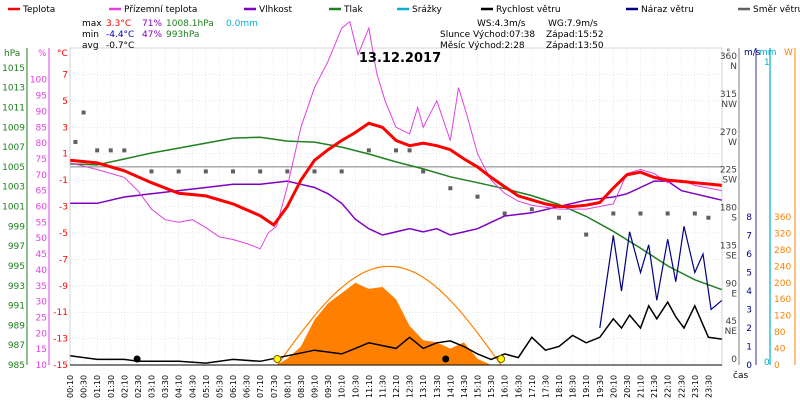 The width and height of the screenshot is (800, 400). I want to click on x-tick: 20:30, so click(627, 386).